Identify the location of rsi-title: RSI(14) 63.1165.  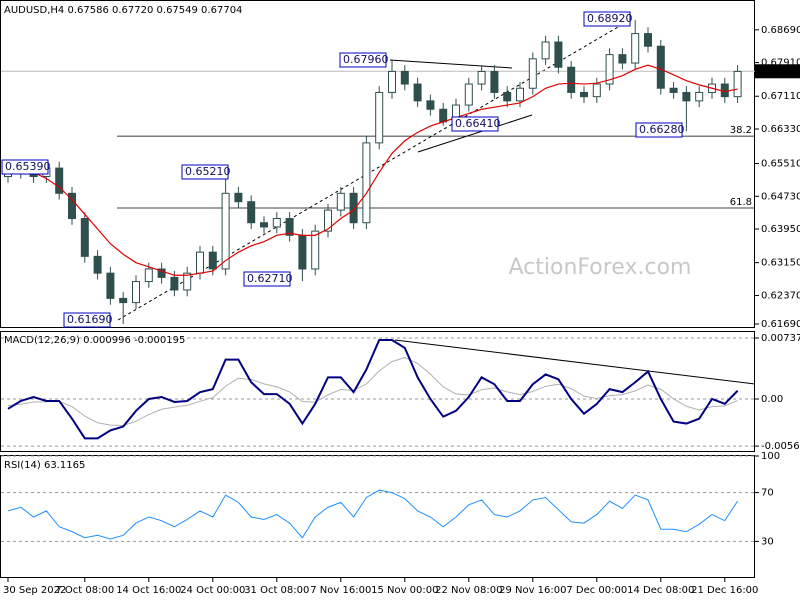
(44, 465).